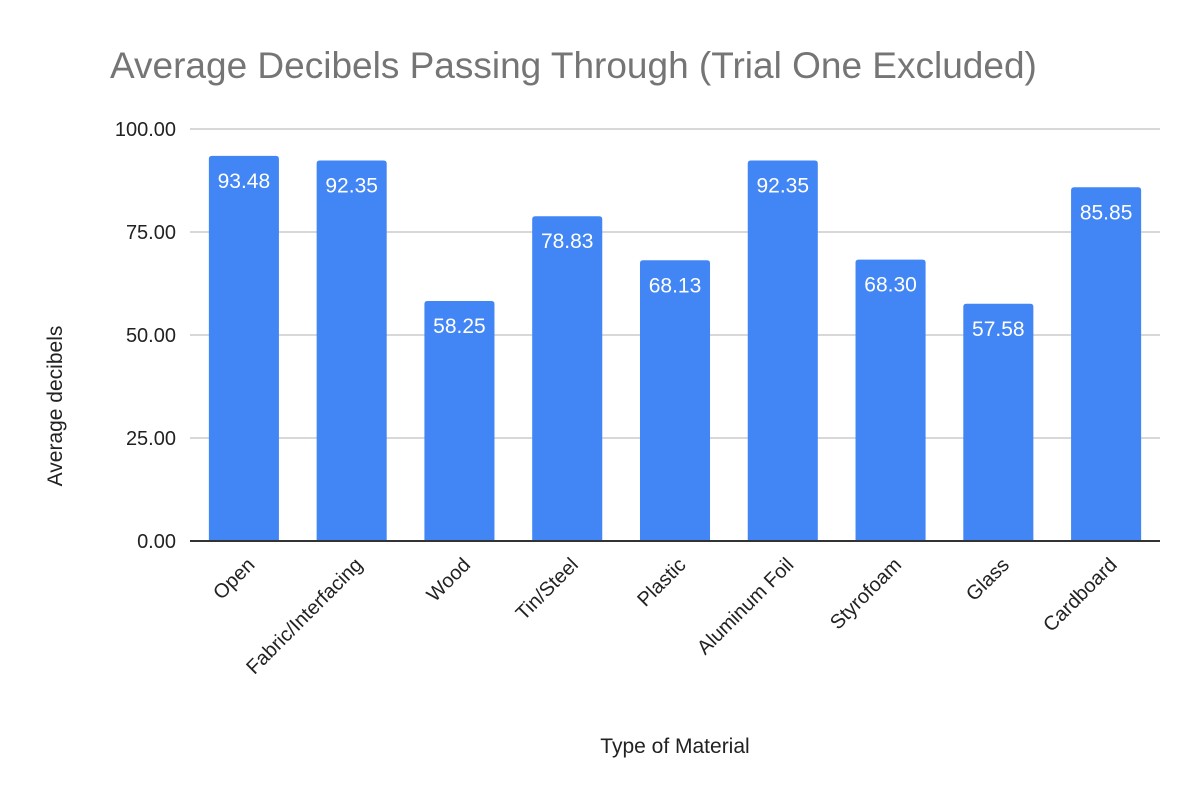  I want to click on y-tick-labels: 0.00 25.00 50.00 75.00 100.00, so click(145, 336).